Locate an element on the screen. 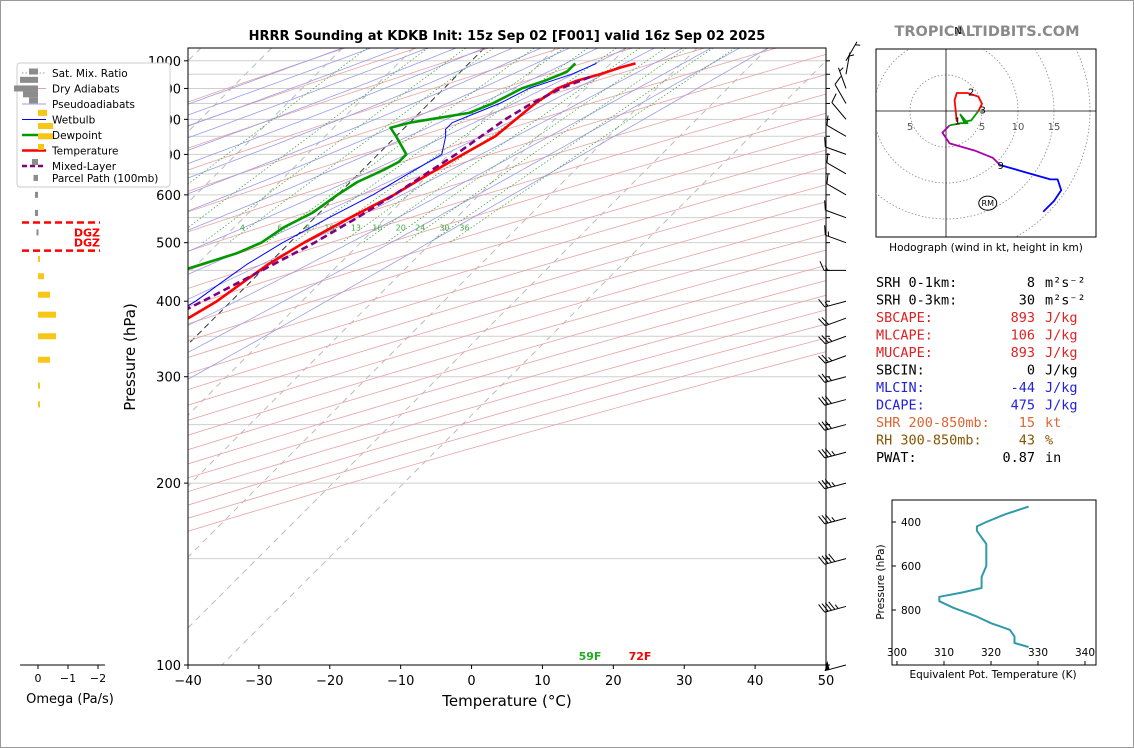  index-label: PWAT: is located at coordinates (896, 458).